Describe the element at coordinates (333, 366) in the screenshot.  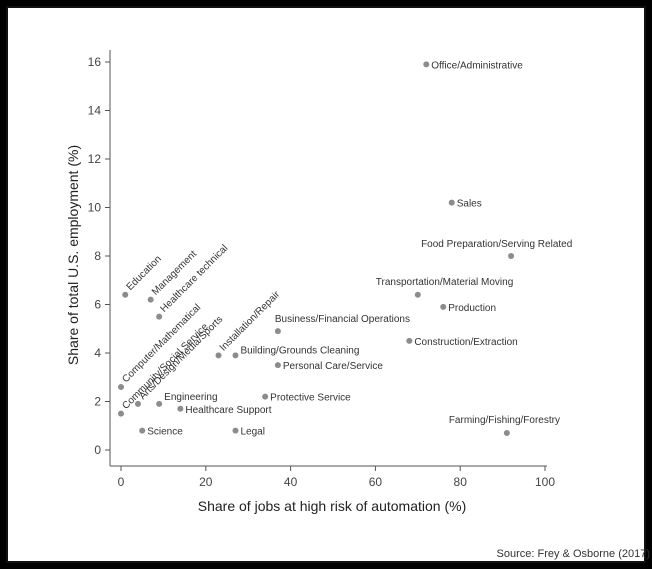
I see `data-point-label: Personal Care/Service` at that location.